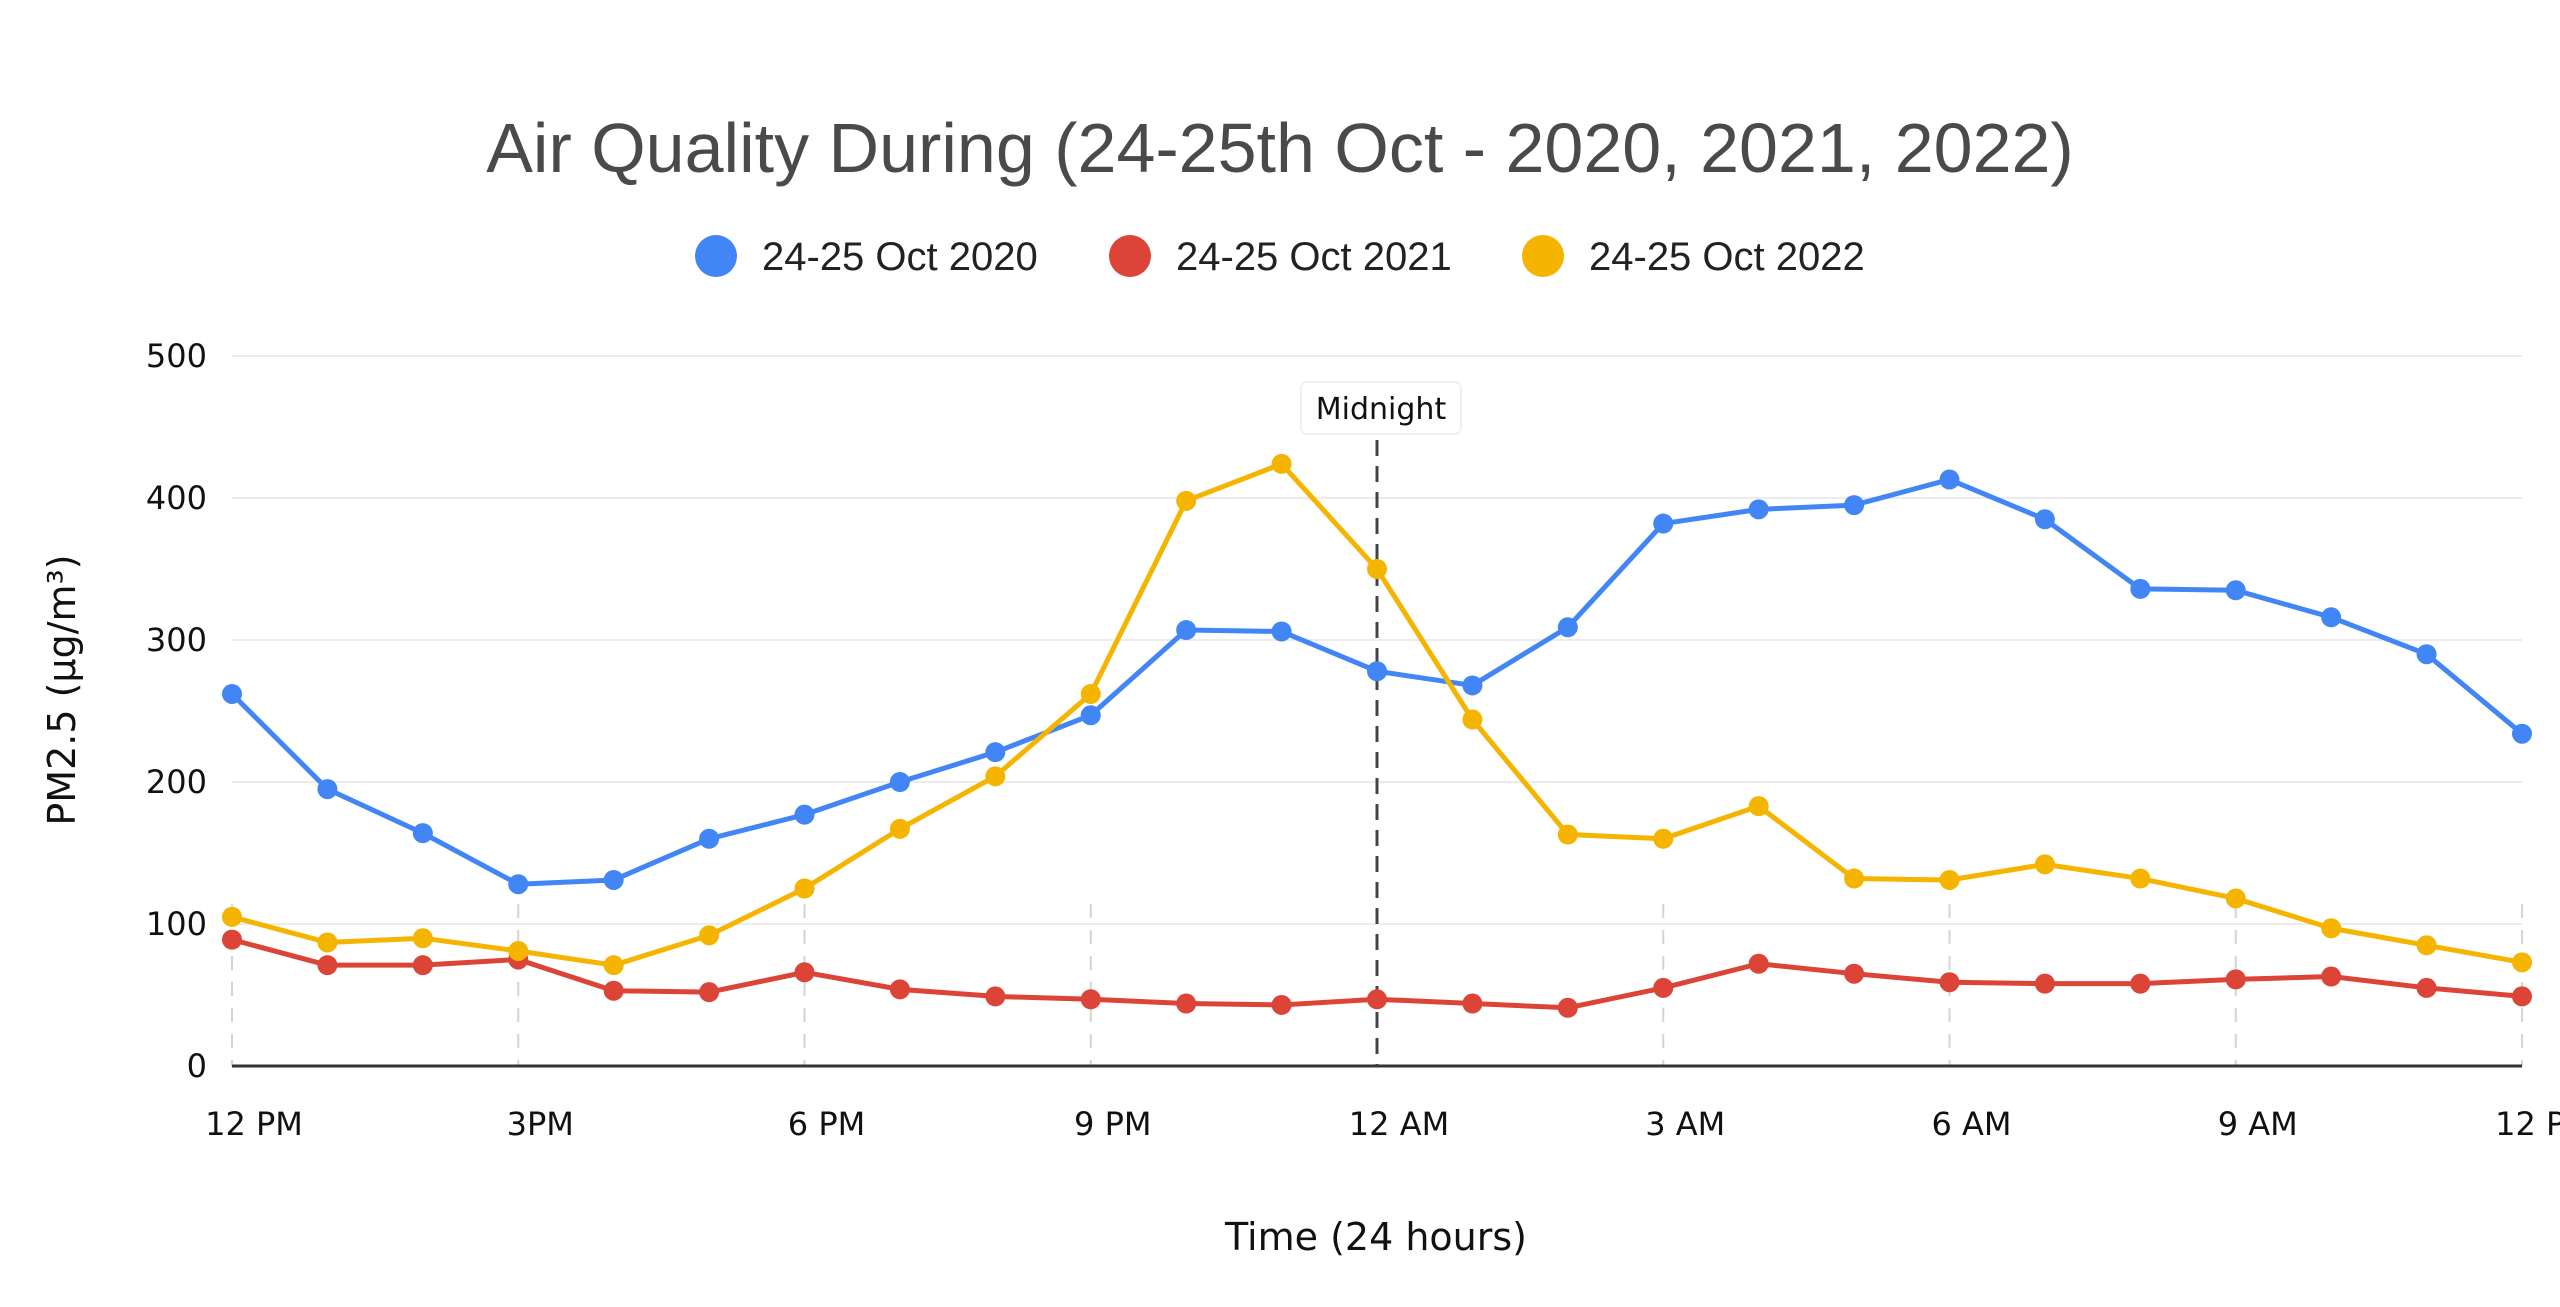 This screenshot has height=1307, width=2560. Describe the element at coordinates (176, 924) in the screenshot. I see `y-tick-label: 100` at that location.